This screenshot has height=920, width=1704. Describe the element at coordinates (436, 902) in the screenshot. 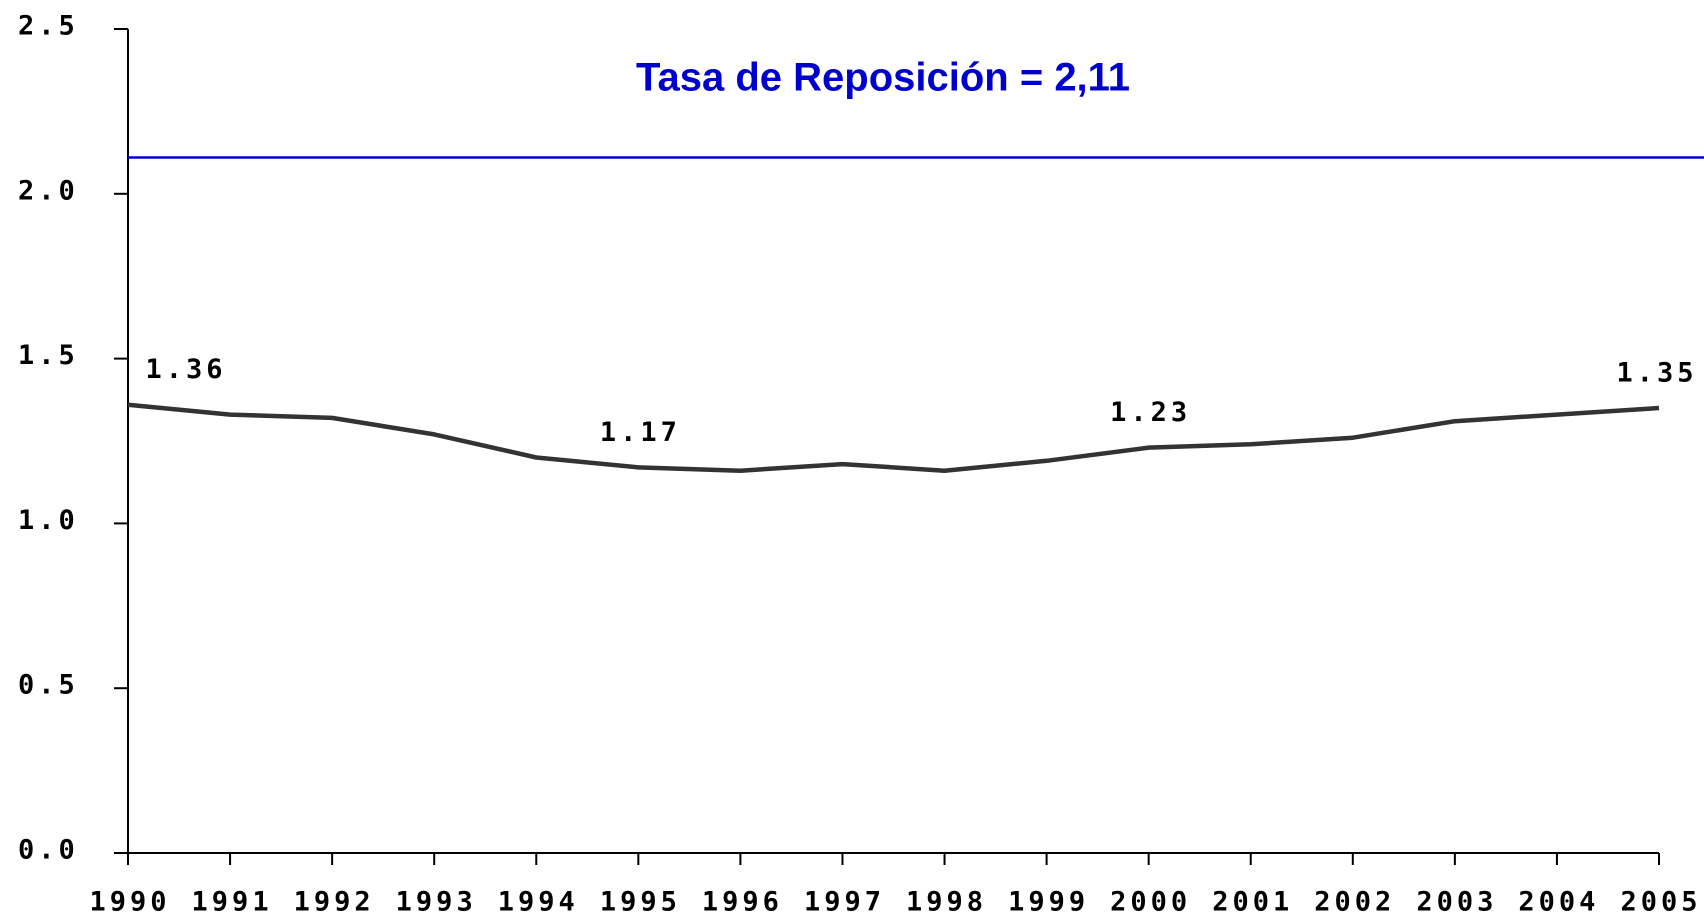

I see `x-tick-label: 1993` at that location.